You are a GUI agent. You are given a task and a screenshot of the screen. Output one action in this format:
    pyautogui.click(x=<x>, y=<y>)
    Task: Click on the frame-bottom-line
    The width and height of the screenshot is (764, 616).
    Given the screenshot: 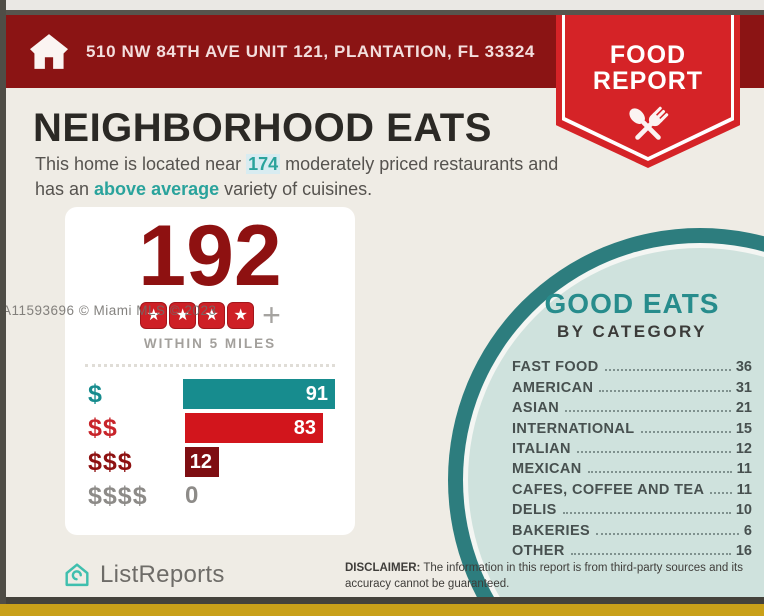 What is the action you would take?
    pyautogui.click(x=382, y=600)
    